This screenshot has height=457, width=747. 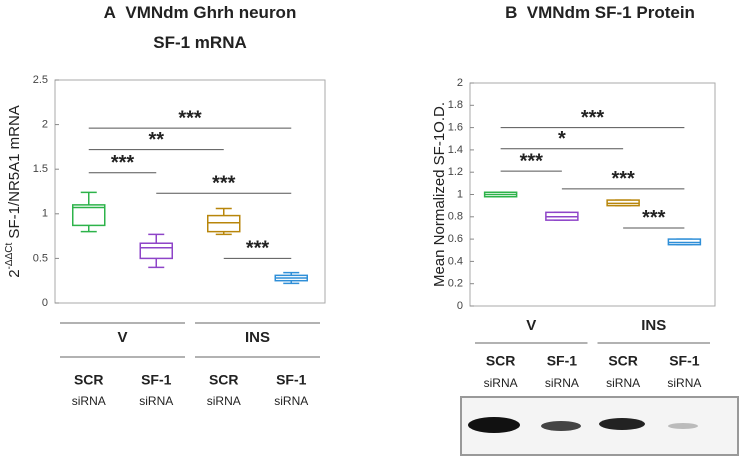 I want to click on y-axis-label-part: SF-1/NR5A1 mRNA, so click(x=14, y=174).